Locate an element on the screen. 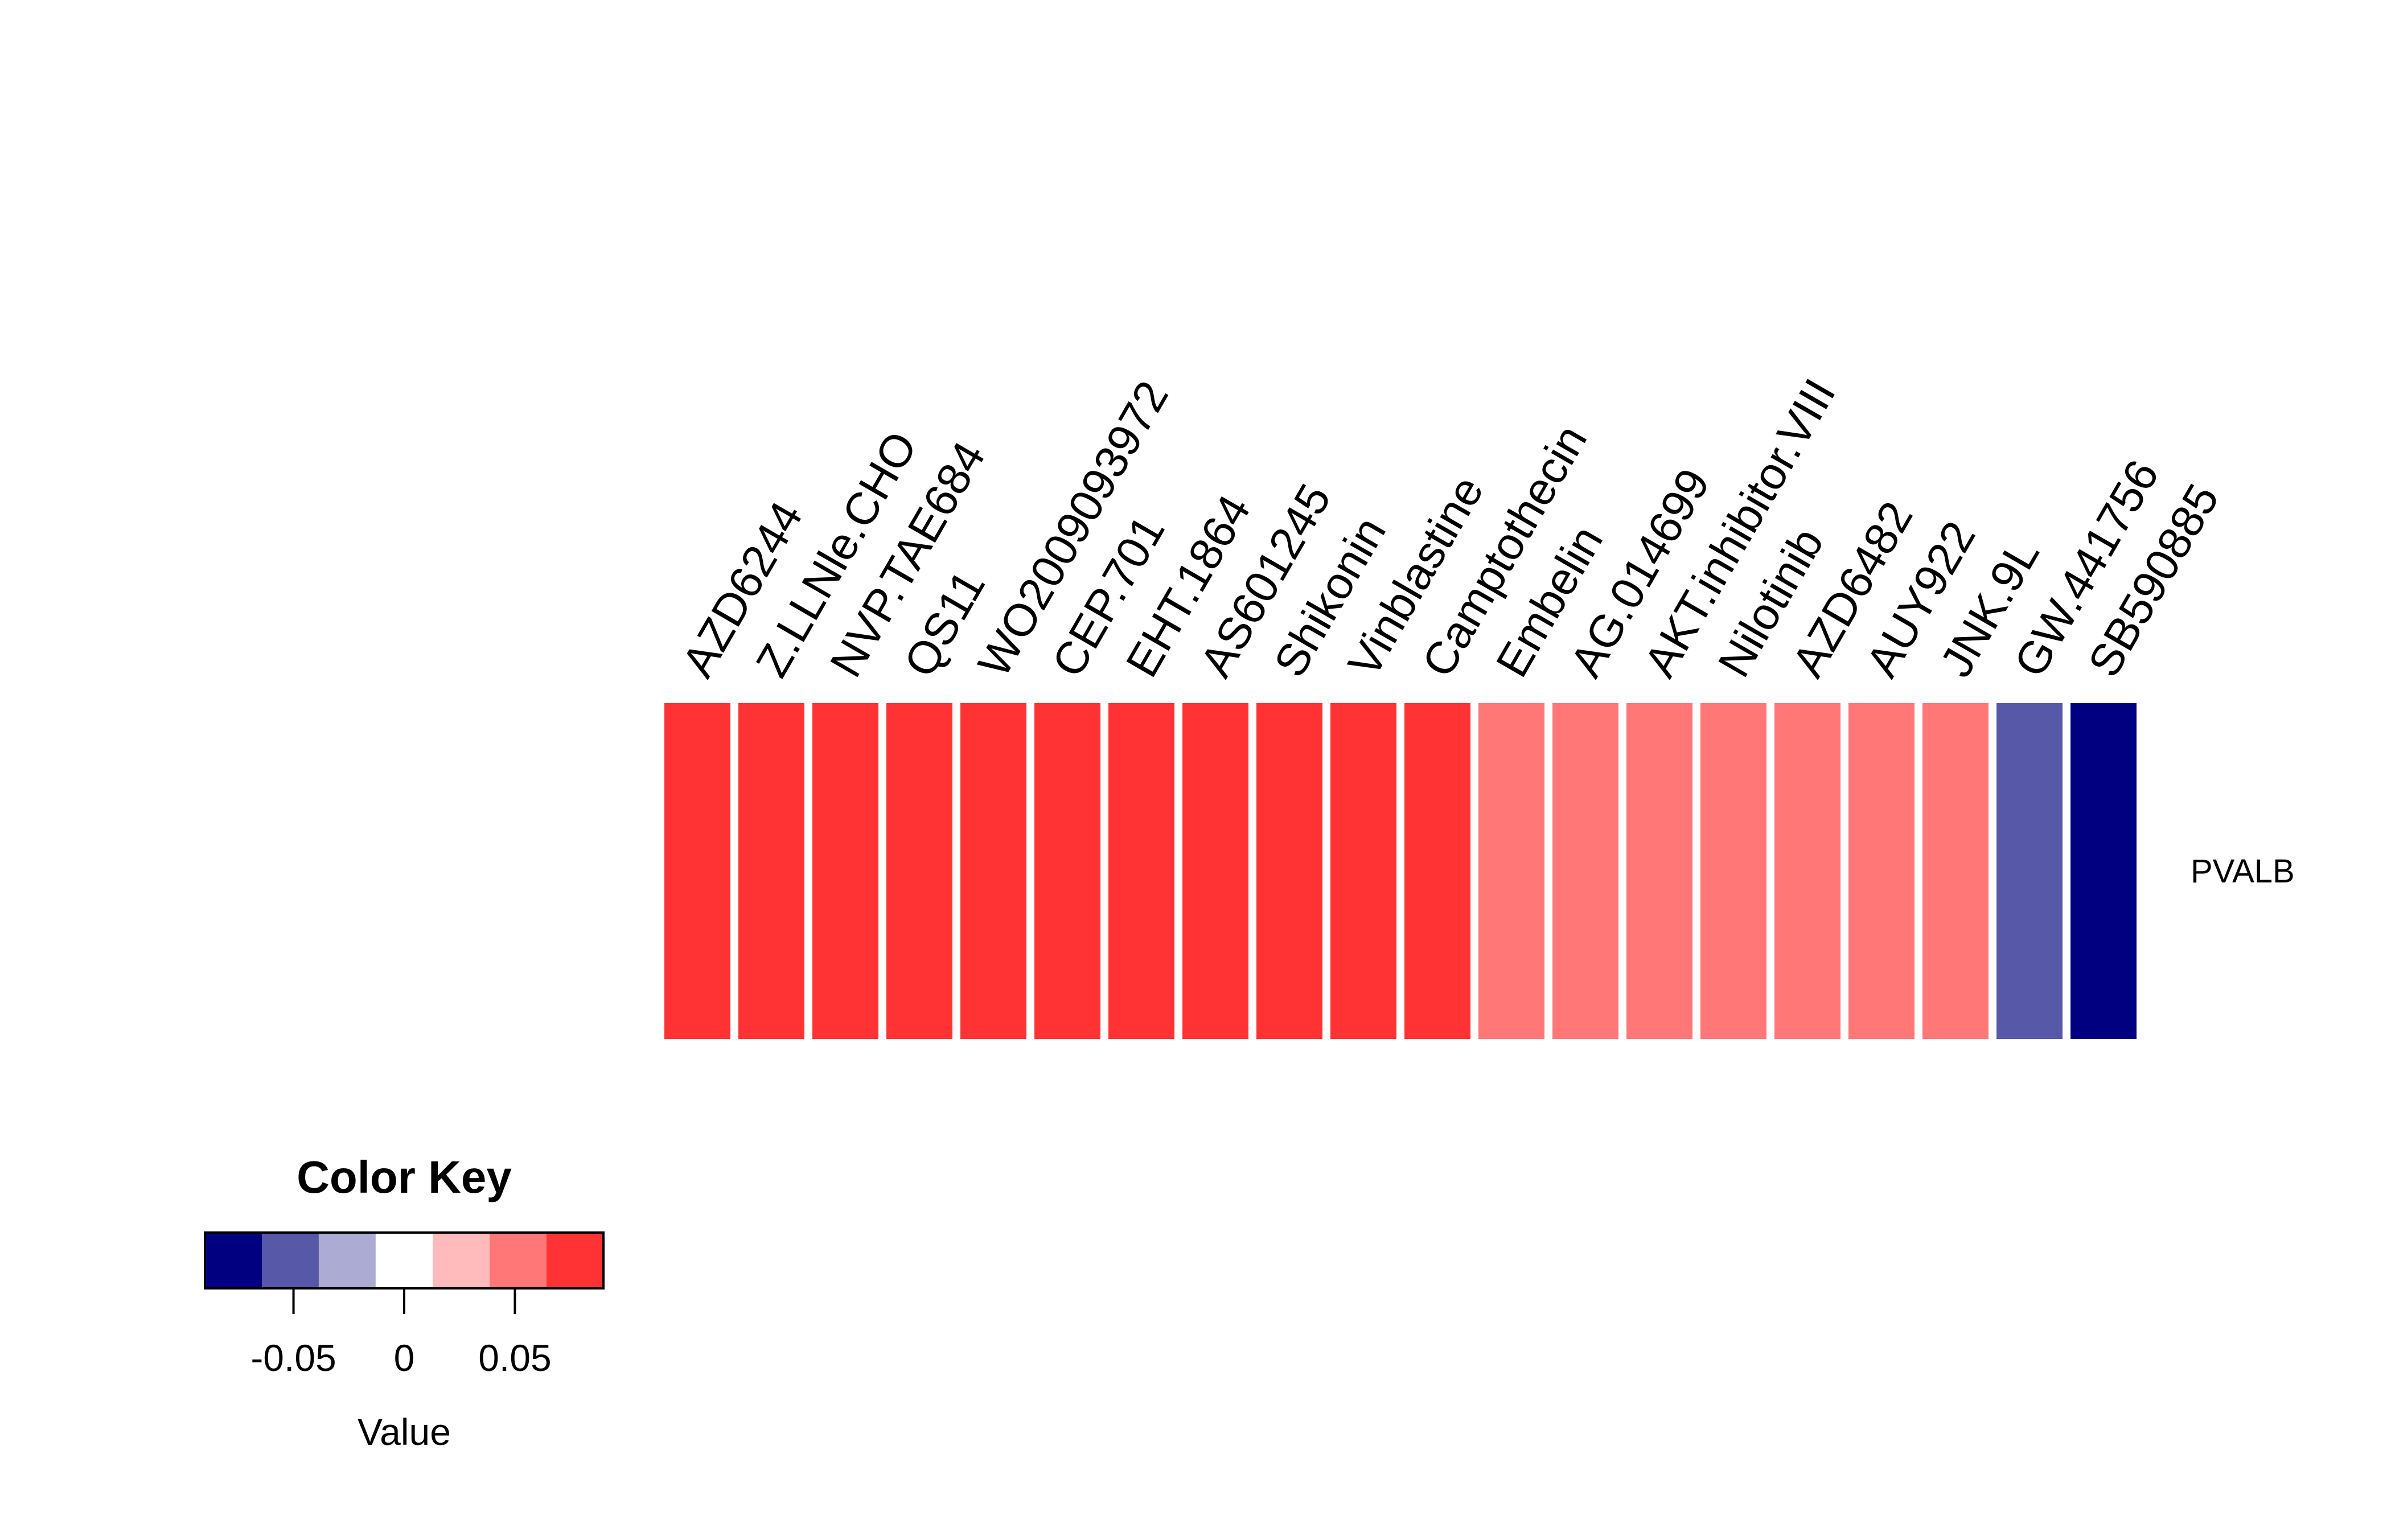 Image resolution: width=2391 pixels, height=1540 pixels. color-key-tick-label: -0.05 is located at coordinates (293, 1358).